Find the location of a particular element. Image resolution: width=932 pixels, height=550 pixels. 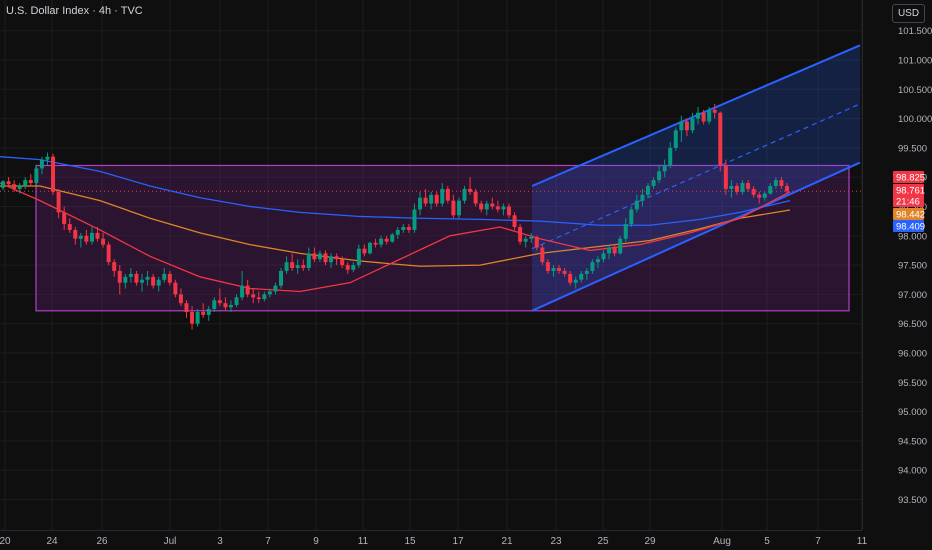

time-tick-label: 3 is located at coordinates (220, 541).